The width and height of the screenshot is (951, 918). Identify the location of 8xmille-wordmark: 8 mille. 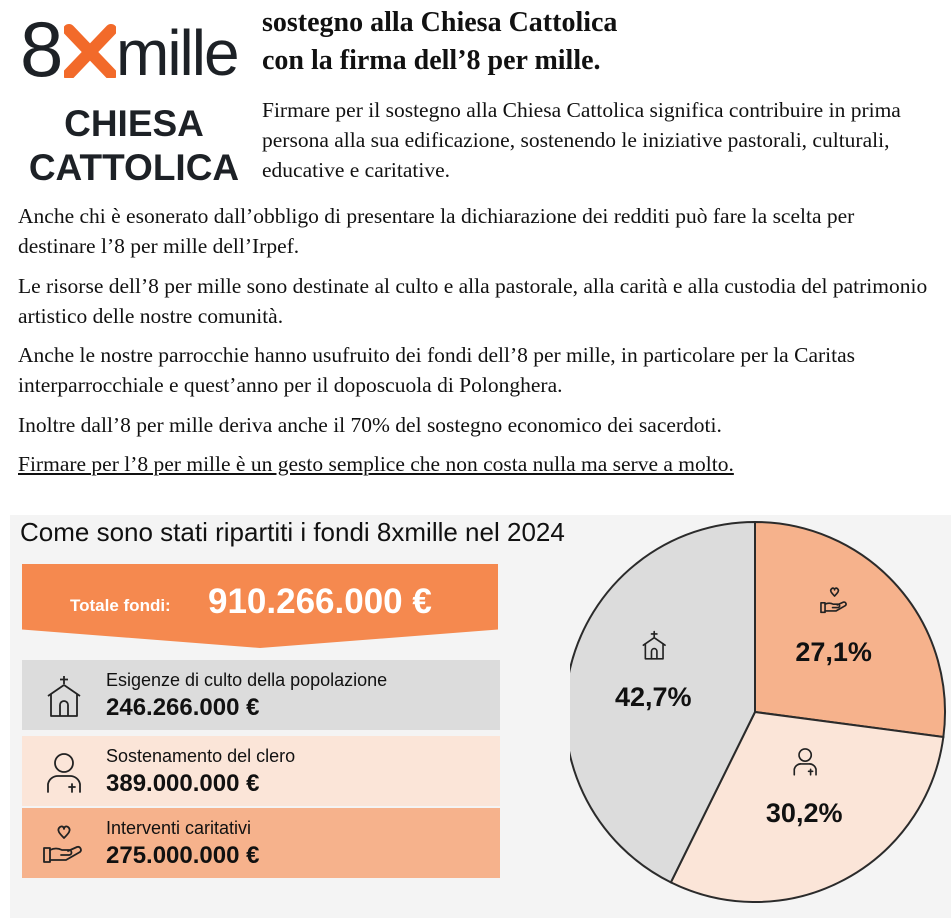
(132, 49).